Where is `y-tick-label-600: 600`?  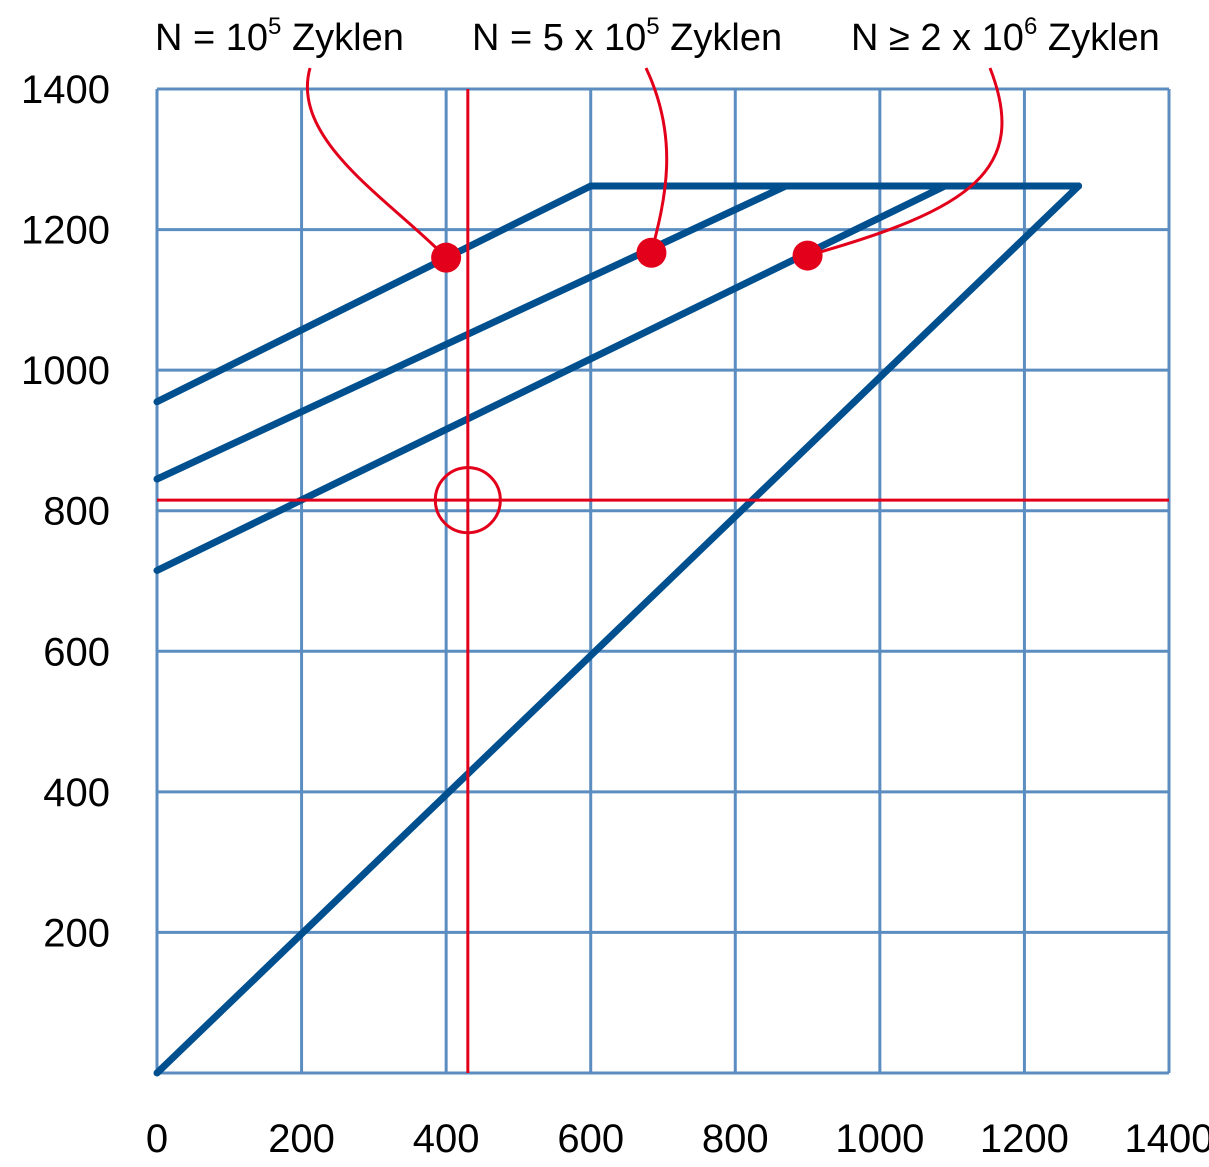 y-tick-label-600: 600 is located at coordinates (76, 652).